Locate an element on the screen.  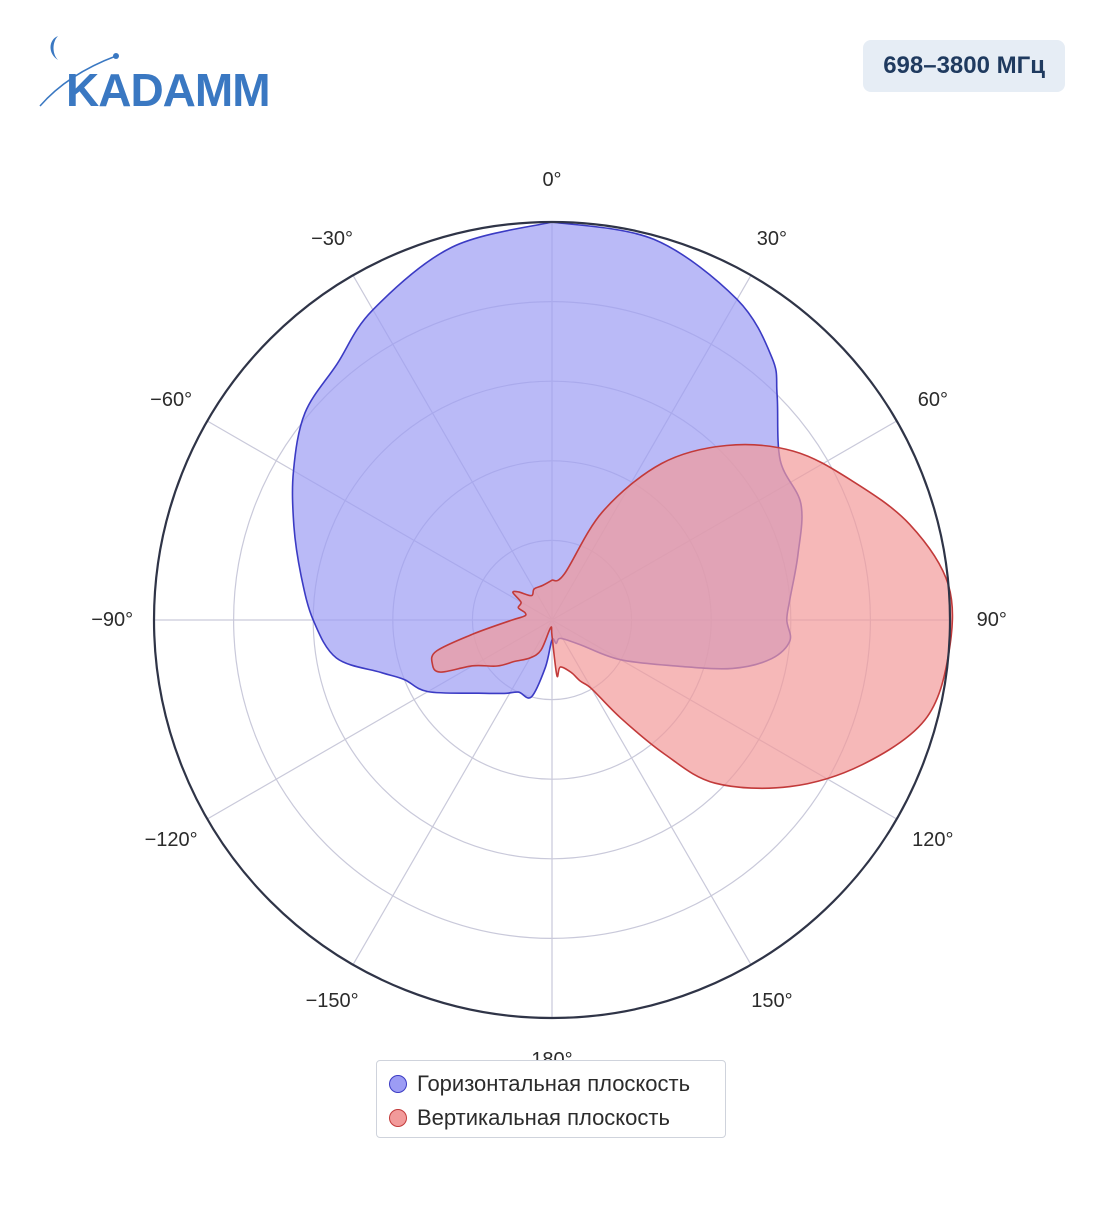
kadamm-logo: KADAMM is located at coordinates (155, 75).